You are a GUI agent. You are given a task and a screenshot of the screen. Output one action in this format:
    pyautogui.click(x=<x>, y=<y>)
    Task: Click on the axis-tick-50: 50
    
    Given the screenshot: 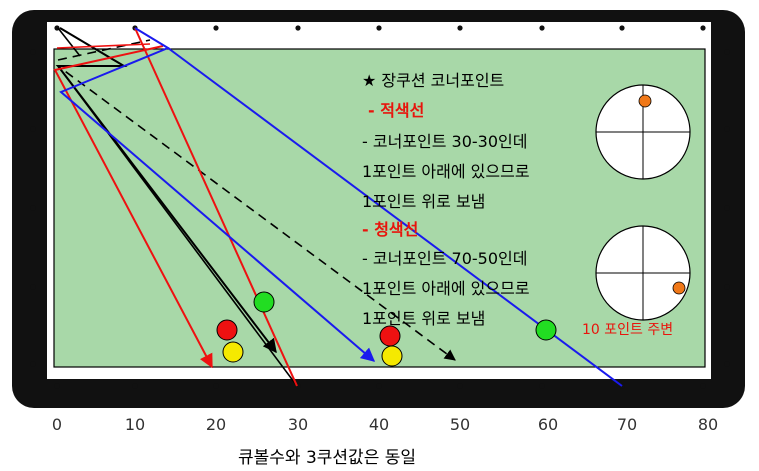 What is the action you would take?
    pyautogui.click(x=460, y=424)
    